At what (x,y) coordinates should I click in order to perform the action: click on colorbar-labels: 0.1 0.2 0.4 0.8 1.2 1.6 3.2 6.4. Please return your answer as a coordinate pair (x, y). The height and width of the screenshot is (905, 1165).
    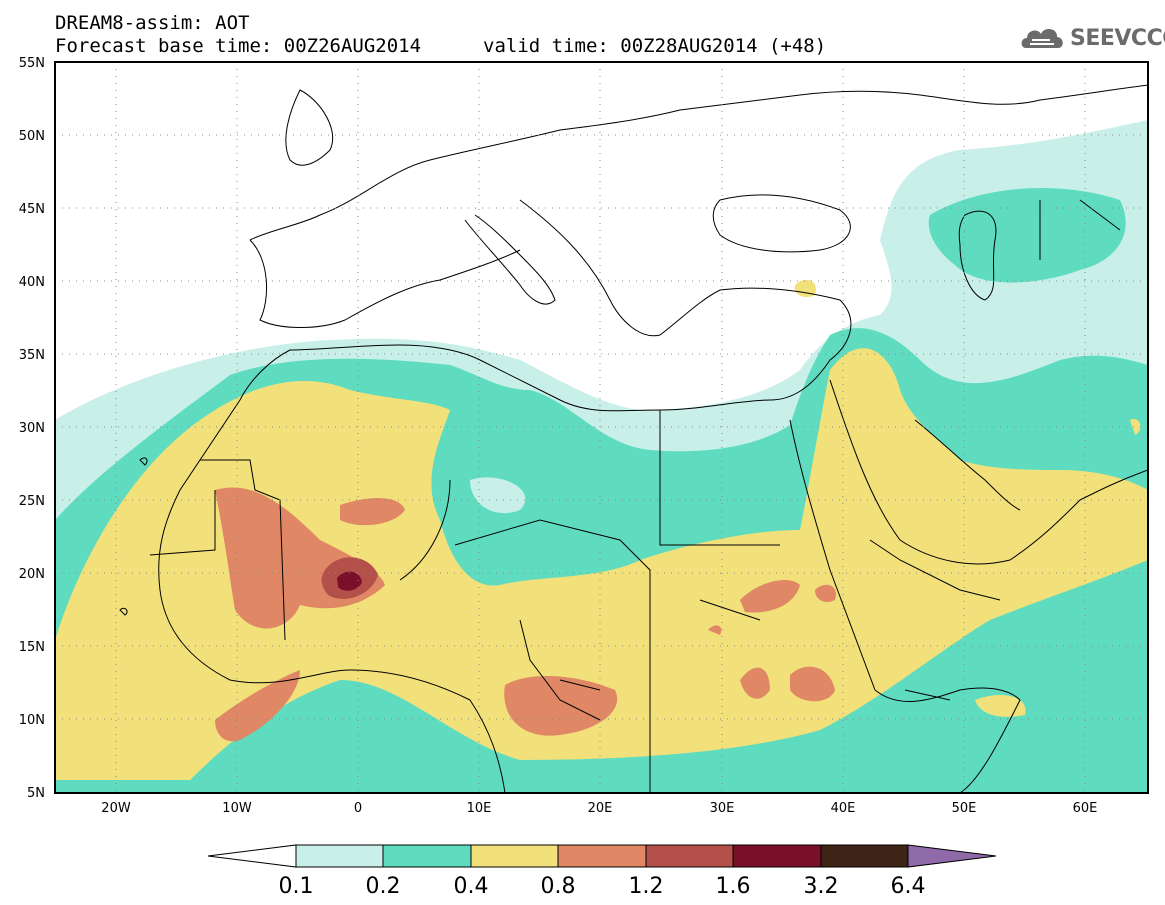
    Looking at the image, I should click on (602, 886).